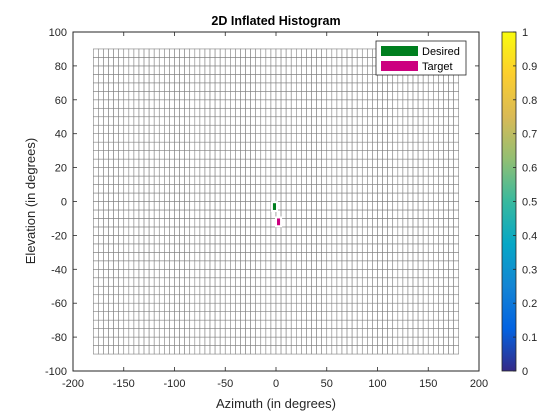 The width and height of the screenshot is (560, 420). I want to click on colorbar-tick-label: 0.2, so click(529, 304).